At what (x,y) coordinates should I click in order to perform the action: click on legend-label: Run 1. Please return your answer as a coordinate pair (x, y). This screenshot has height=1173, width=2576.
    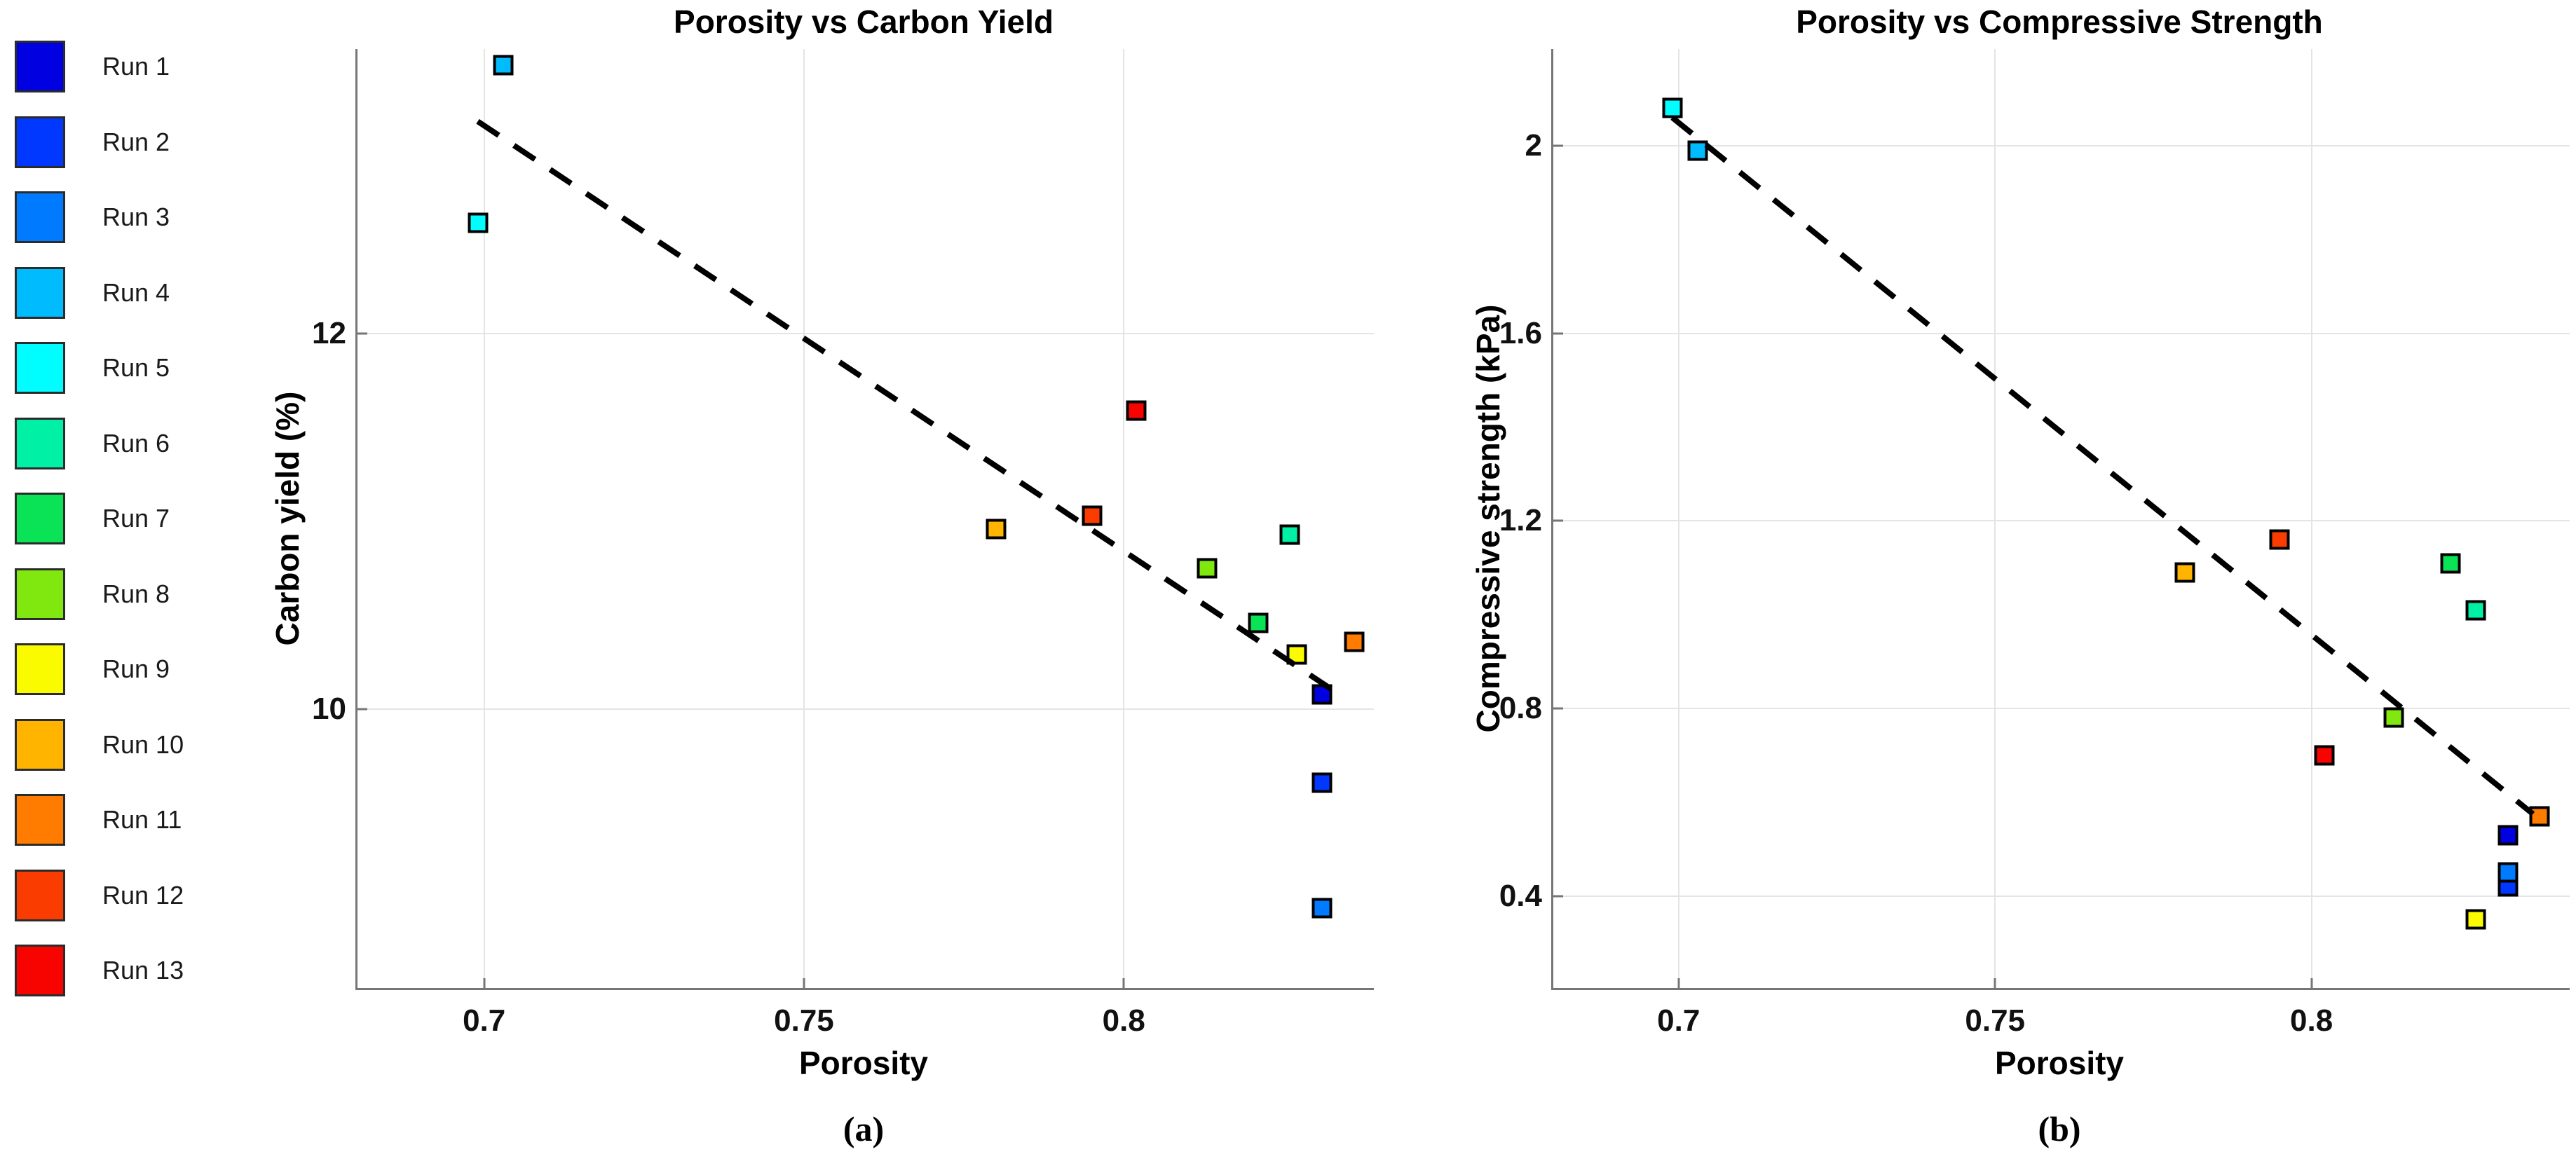
    Looking at the image, I should click on (136, 66).